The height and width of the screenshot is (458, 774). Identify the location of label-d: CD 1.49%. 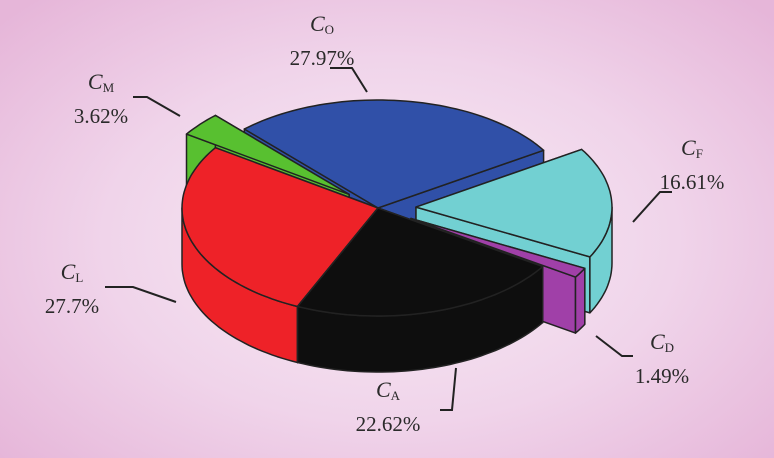
(662, 358).